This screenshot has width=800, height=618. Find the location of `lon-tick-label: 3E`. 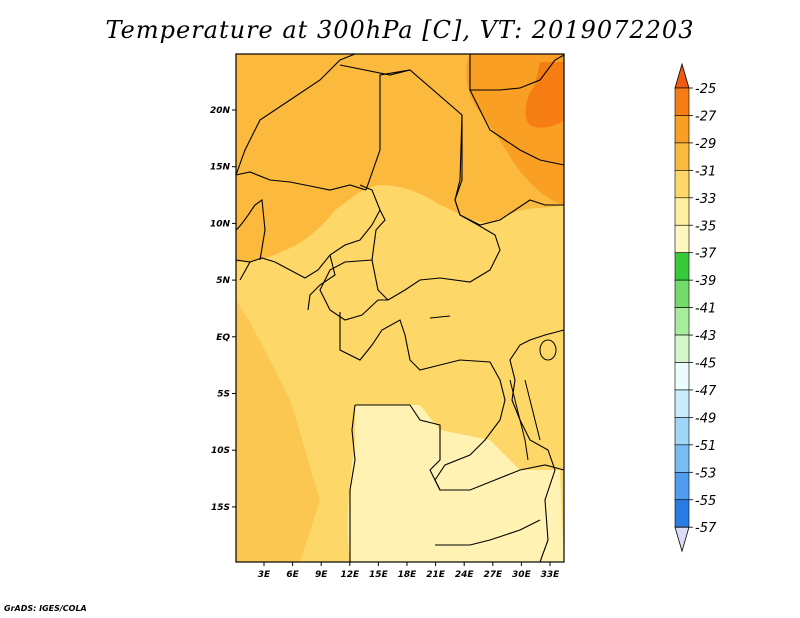

lon-tick-label: 3E is located at coordinates (264, 575).